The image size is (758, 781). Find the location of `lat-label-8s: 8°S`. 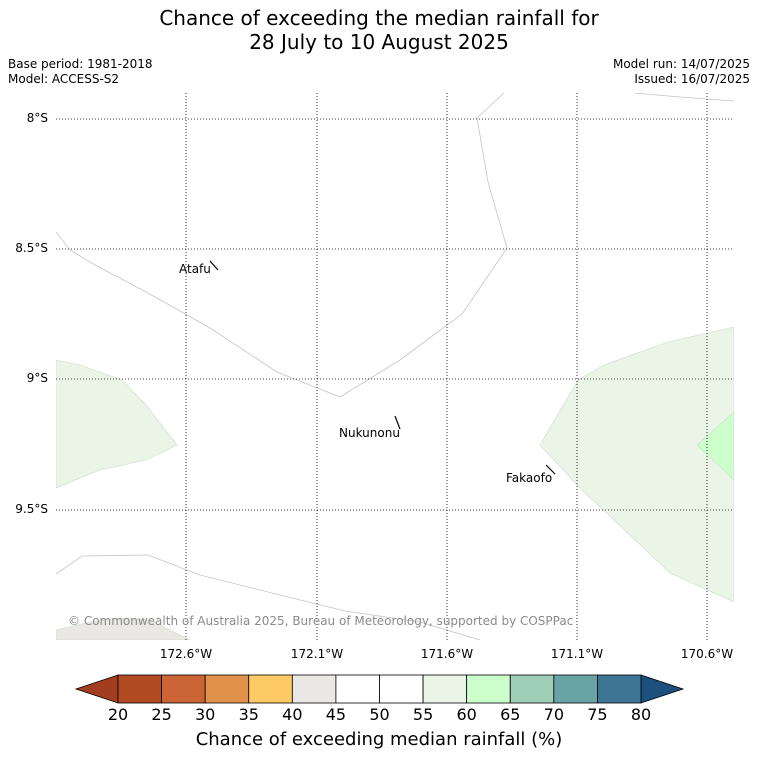

lat-label-8s: 8°S is located at coordinates (37, 118).